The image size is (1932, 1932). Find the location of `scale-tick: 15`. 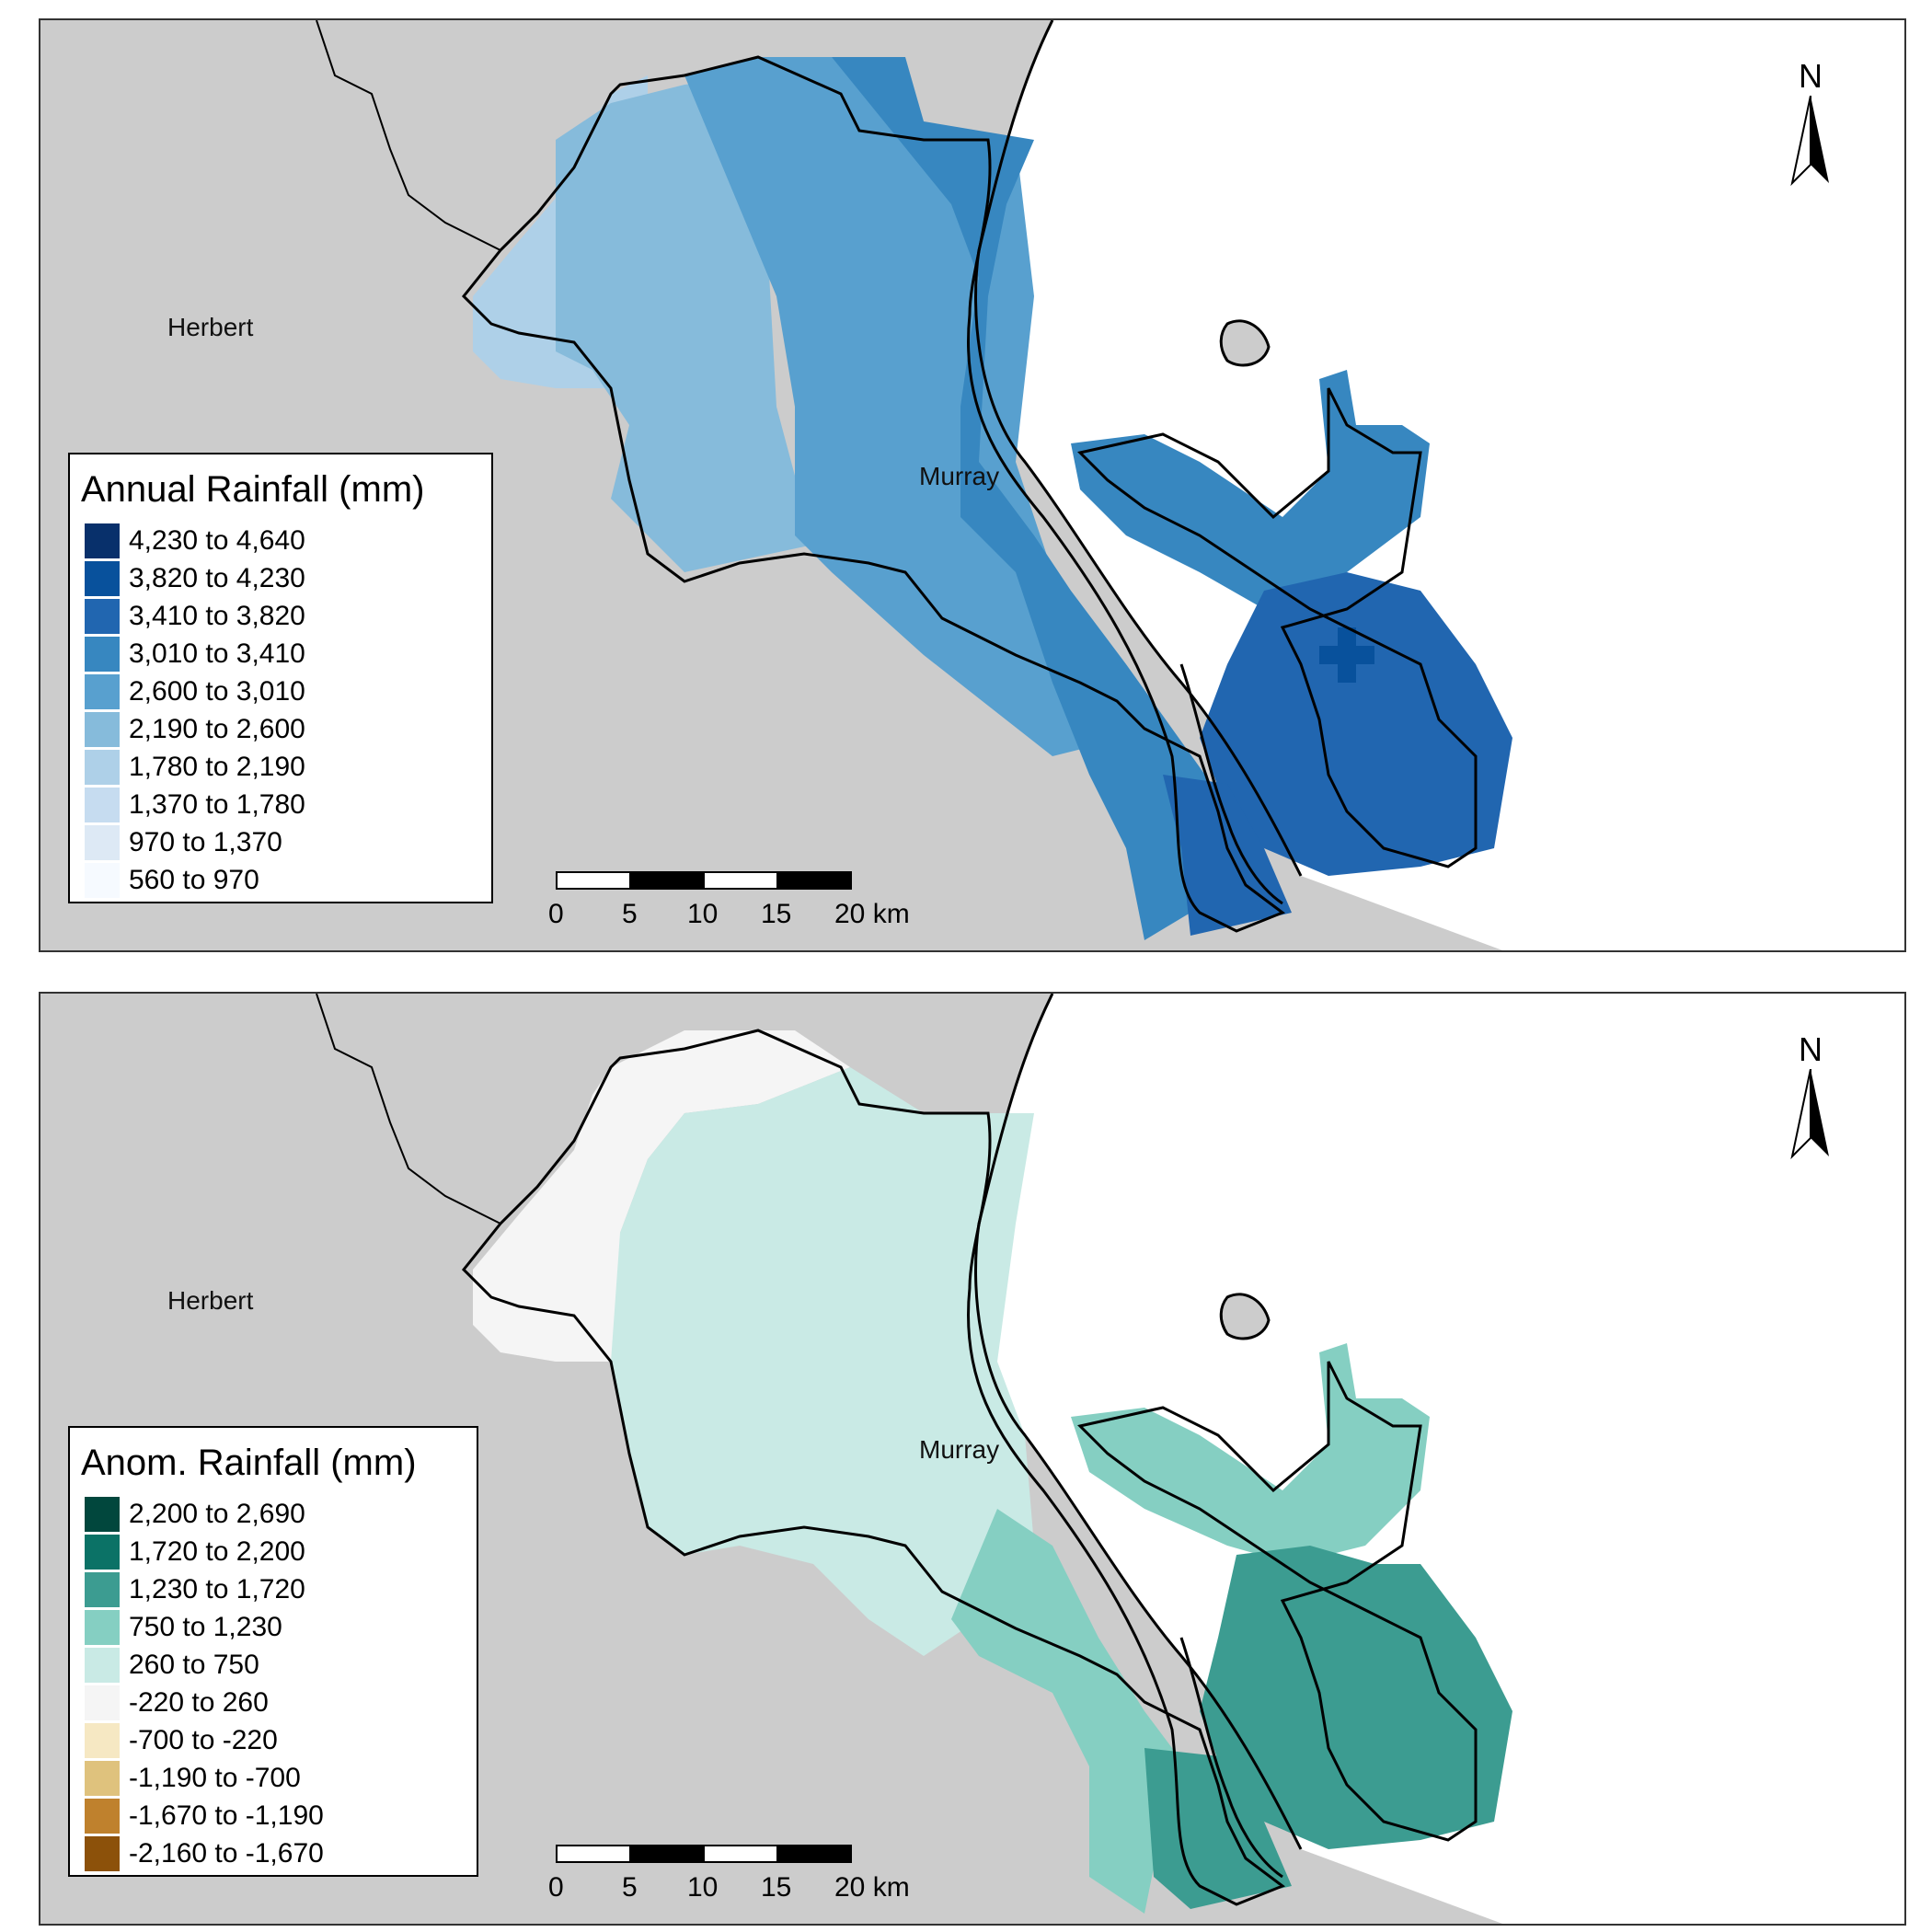

scale-tick: 15 is located at coordinates (776, 1887).